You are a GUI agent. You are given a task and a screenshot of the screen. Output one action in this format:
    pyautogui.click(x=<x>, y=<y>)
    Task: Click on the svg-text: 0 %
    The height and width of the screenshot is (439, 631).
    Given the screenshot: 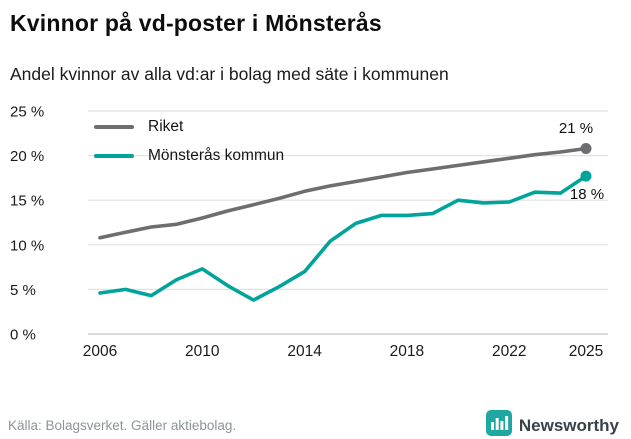 What is the action you would take?
    pyautogui.click(x=23, y=335)
    